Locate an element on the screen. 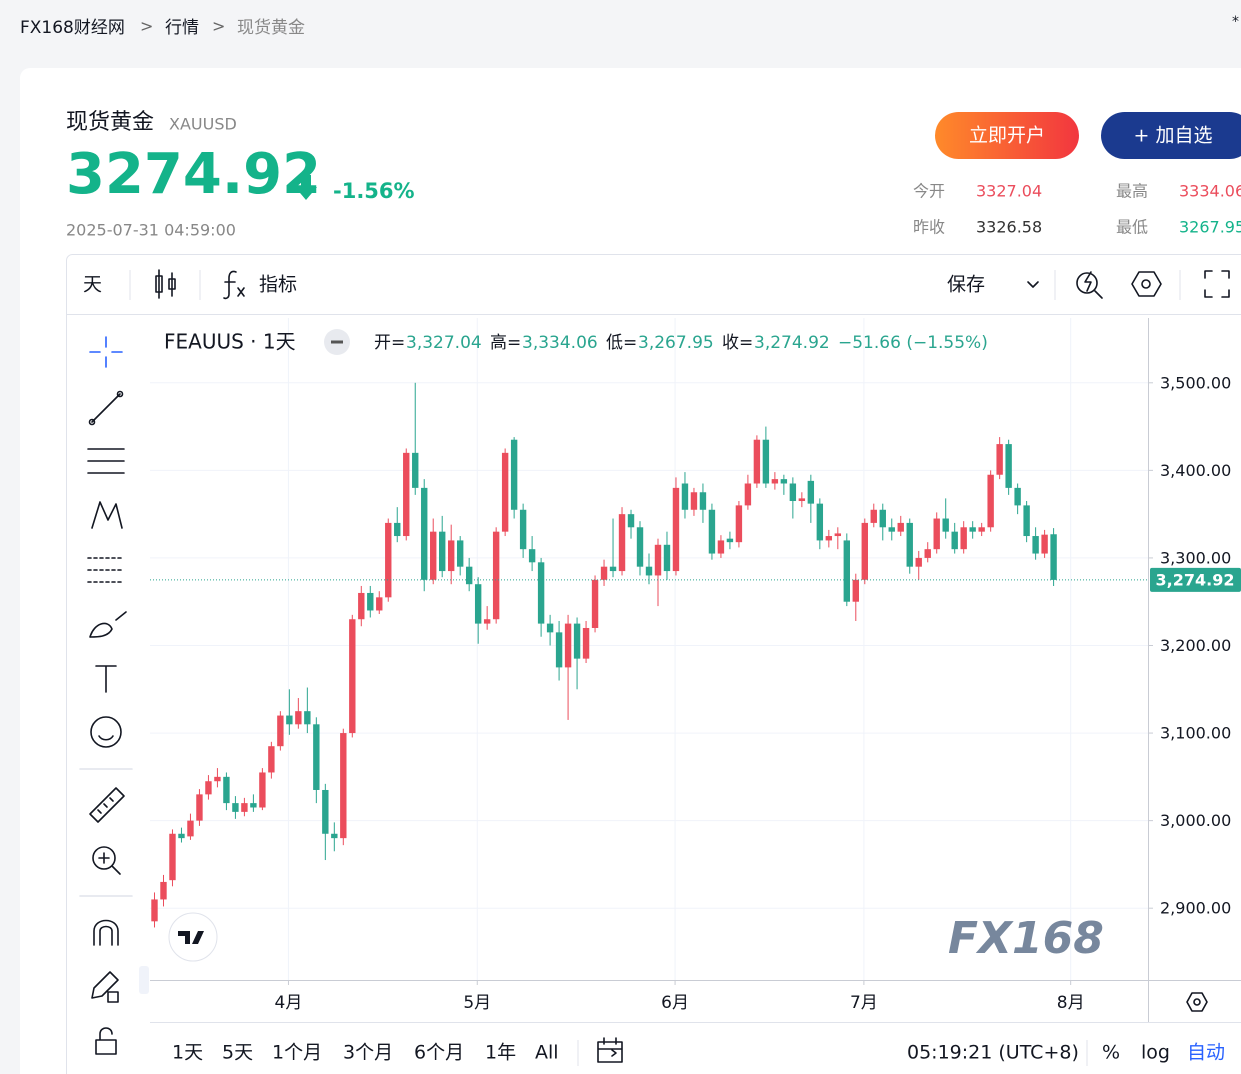 This screenshot has width=1241, height=1074. date-range-icon is located at coordinates (610, 1050).